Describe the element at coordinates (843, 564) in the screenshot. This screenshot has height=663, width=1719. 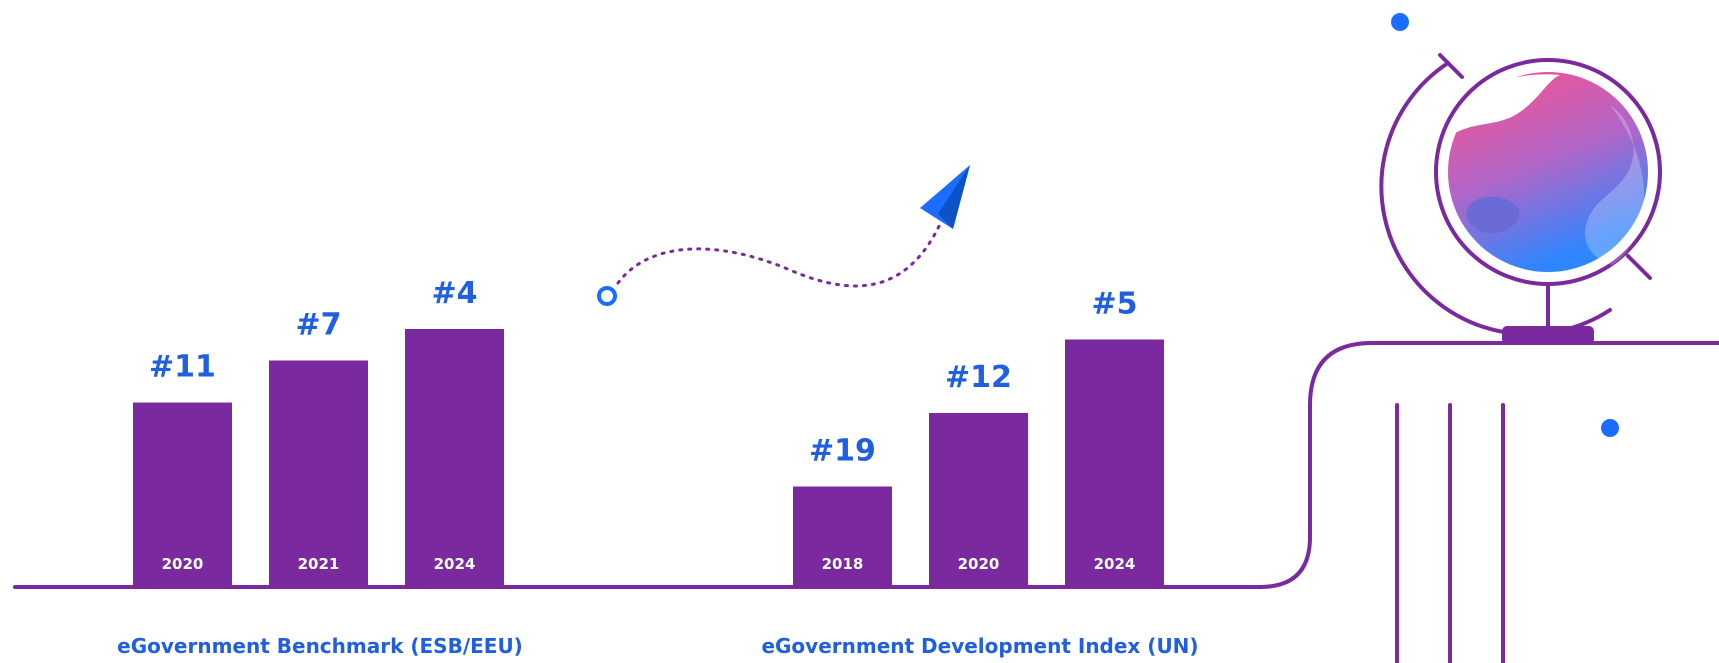
I see `bar-year-label: 2018` at that location.